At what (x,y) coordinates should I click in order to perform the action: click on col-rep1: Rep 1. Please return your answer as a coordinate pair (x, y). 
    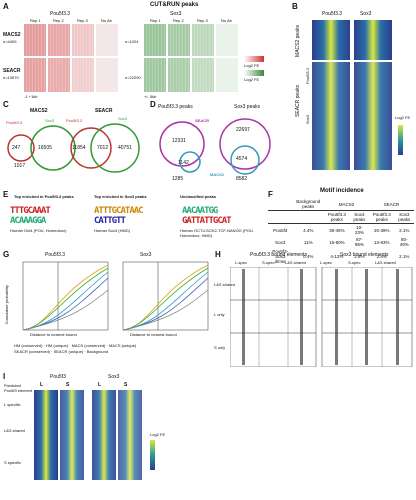
    Looking at the image, I should click on (35, 20).